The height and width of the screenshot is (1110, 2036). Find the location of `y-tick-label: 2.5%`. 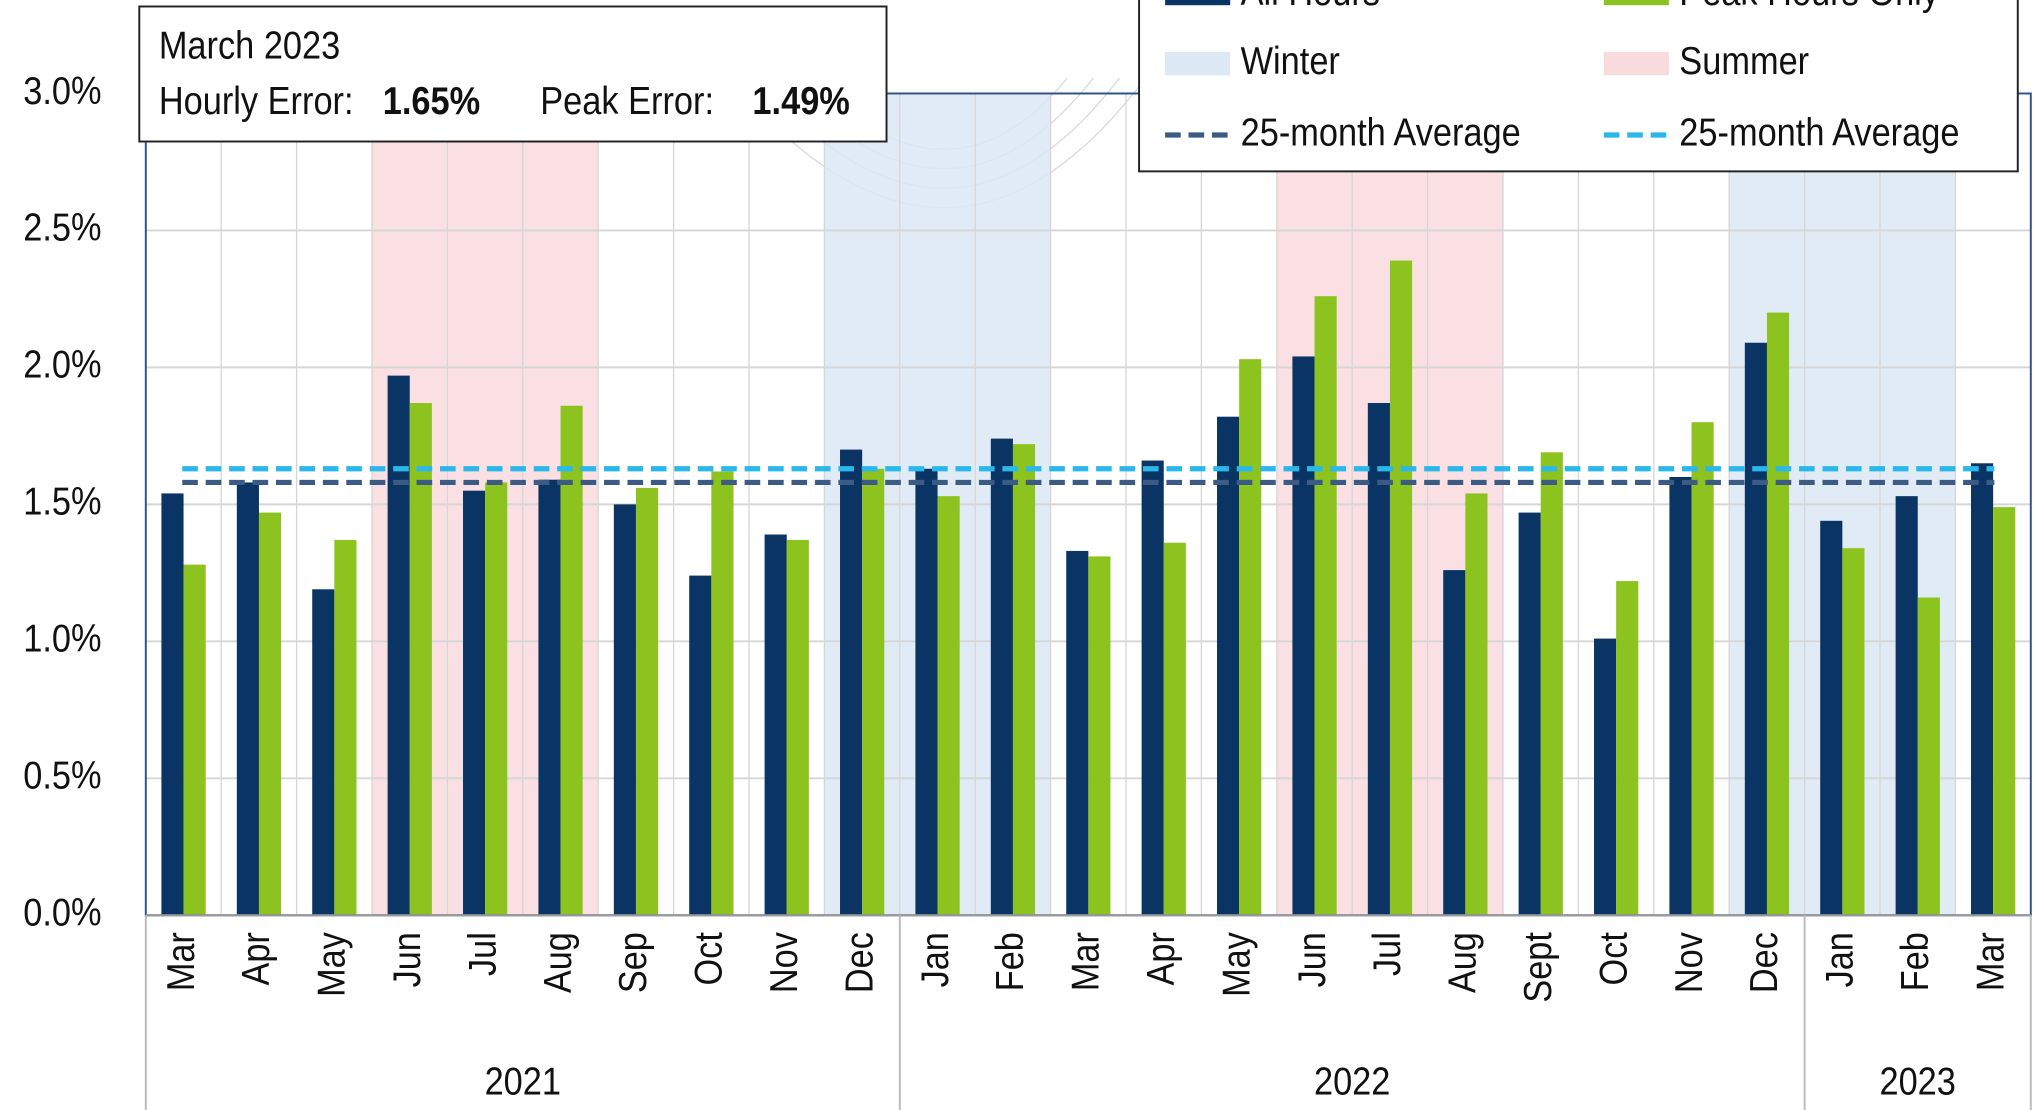

y-tick-label: 2.5% is located at coordinates (62, 227).